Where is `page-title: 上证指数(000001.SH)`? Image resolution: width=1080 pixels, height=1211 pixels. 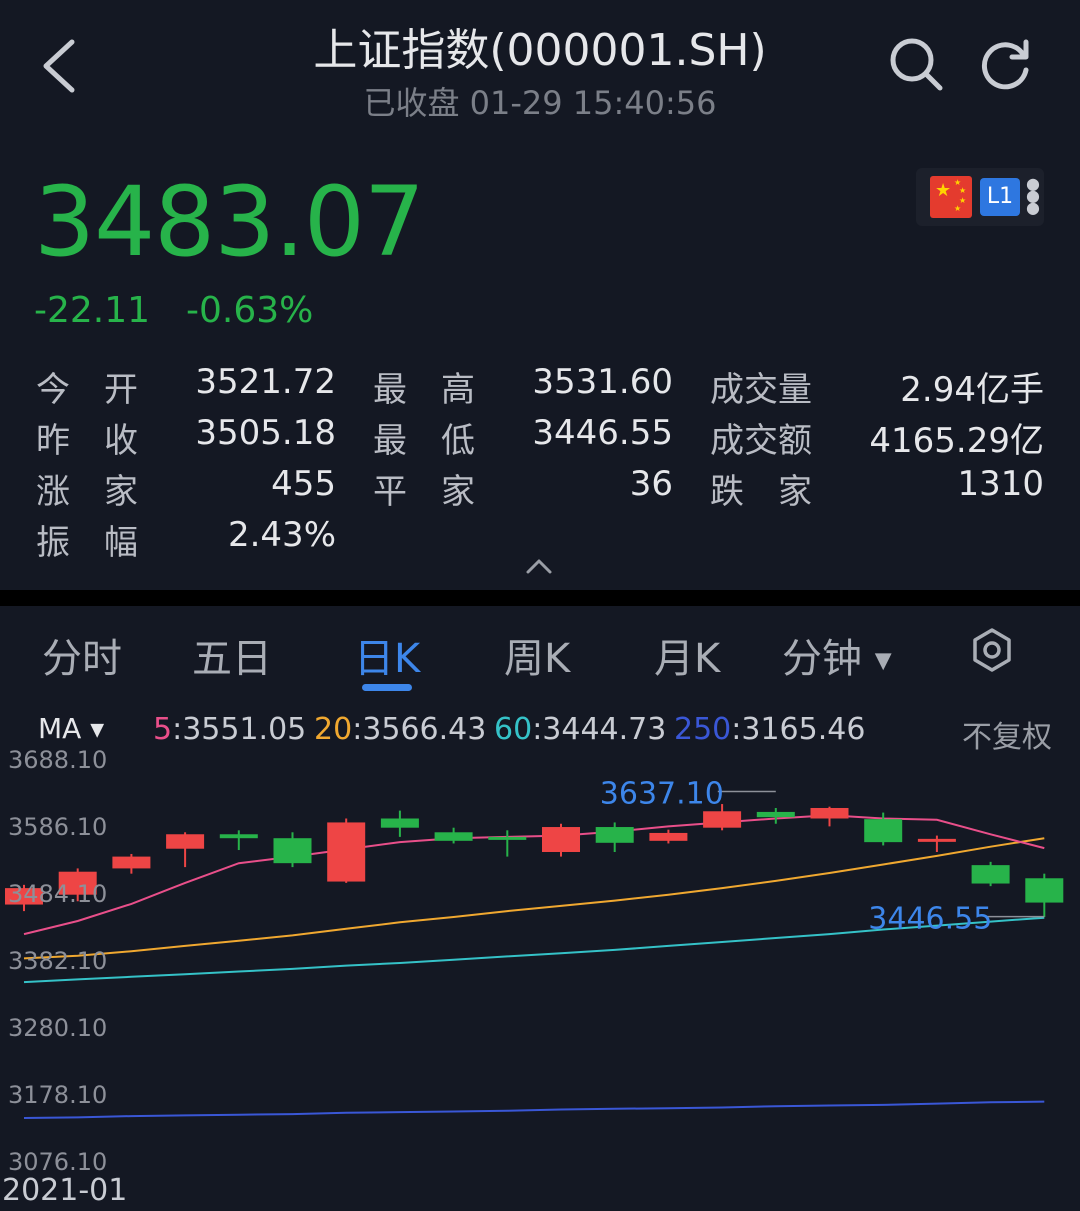
page-title: 上证指数(000001.SH) is located at coordinates (540, 50).